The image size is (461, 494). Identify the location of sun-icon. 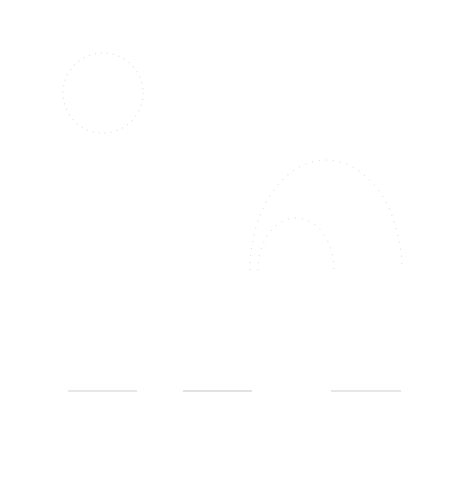
(103, 93).